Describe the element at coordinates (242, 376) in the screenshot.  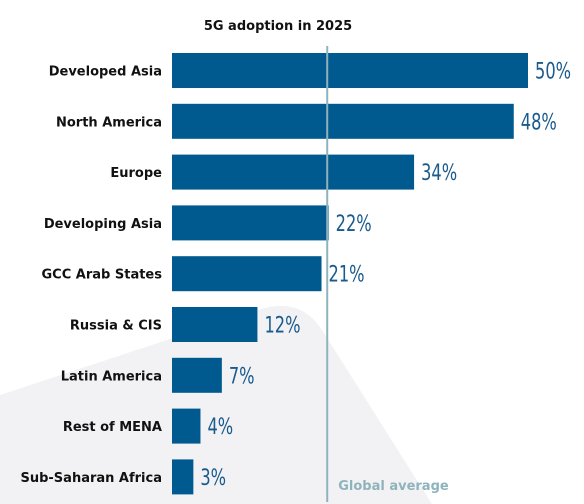
I see `value-label-latin-america: 7%` at that location.